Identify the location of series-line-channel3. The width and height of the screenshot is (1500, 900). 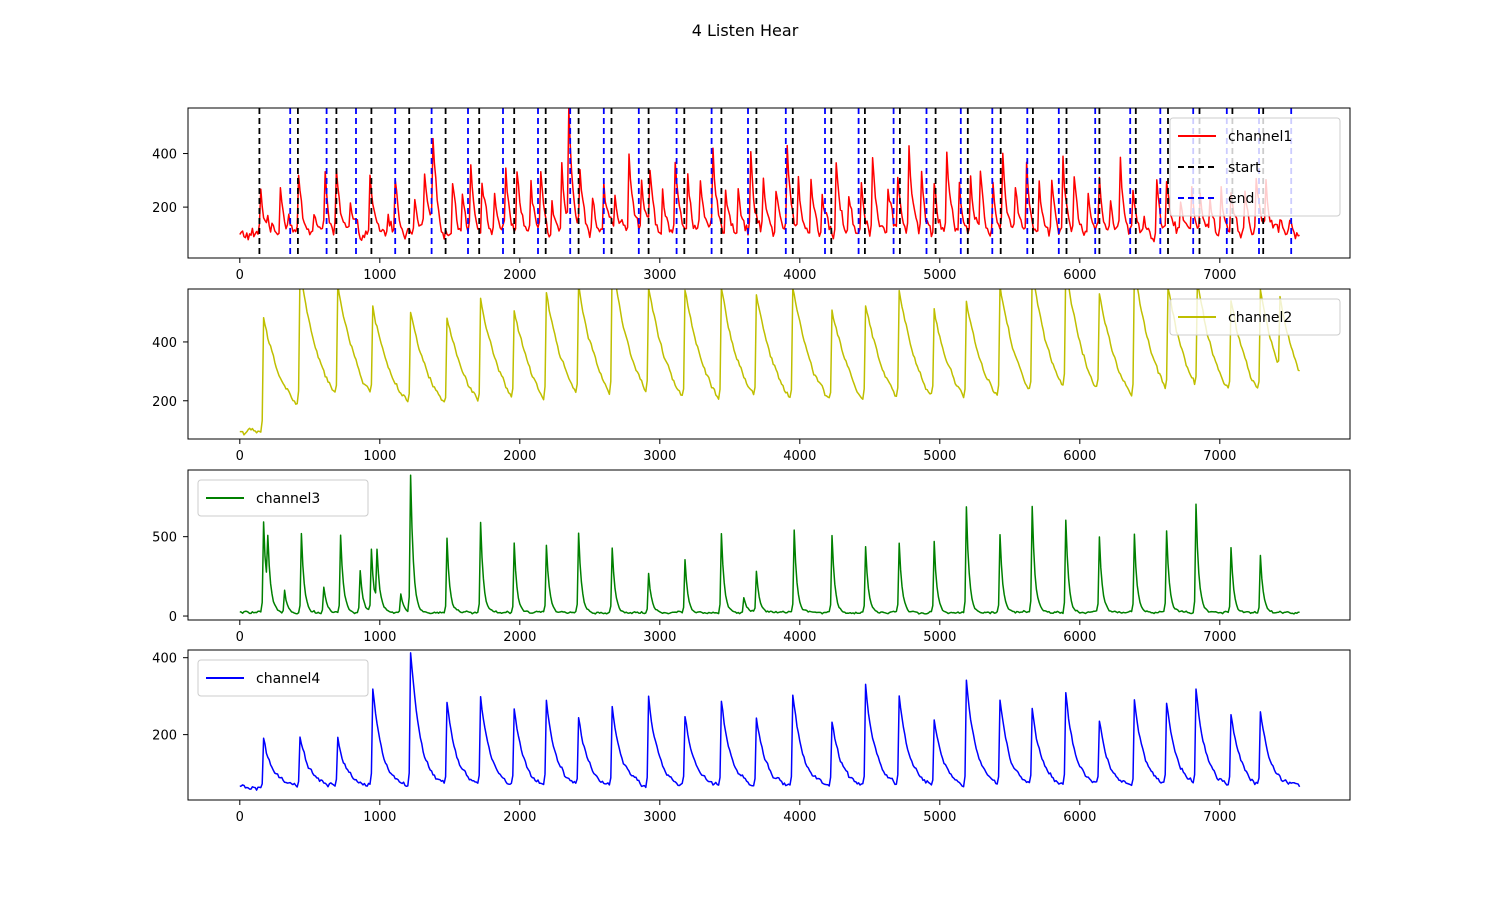
(769, 544).